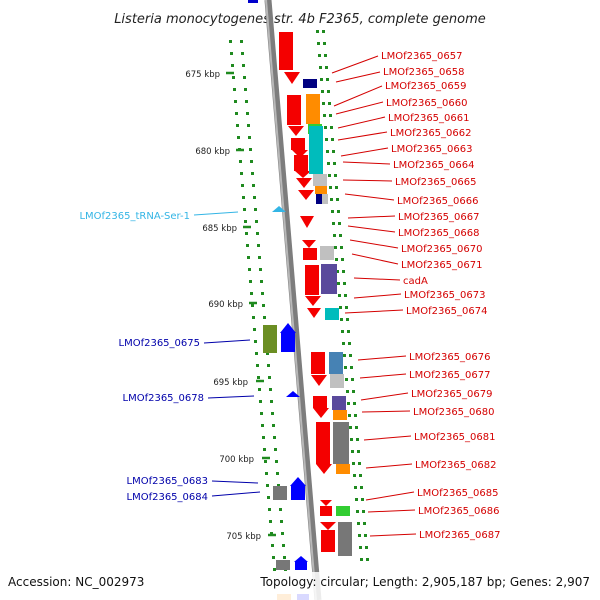  I want to click on accession-text: Accession: NC_002973, so click(76, 582).